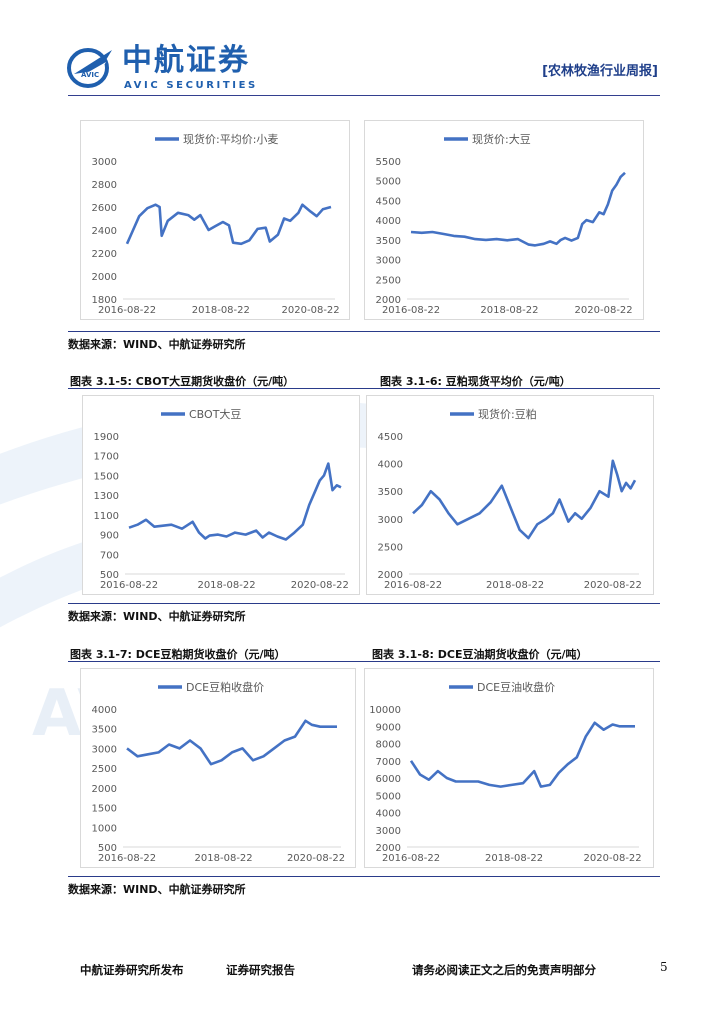 The height and width of the screenshot is (1024, 724). I want to click on figure-caption: 图表 3.1-5: CBOT大豆期货收盘价（元/吨）, so click(182, 381).